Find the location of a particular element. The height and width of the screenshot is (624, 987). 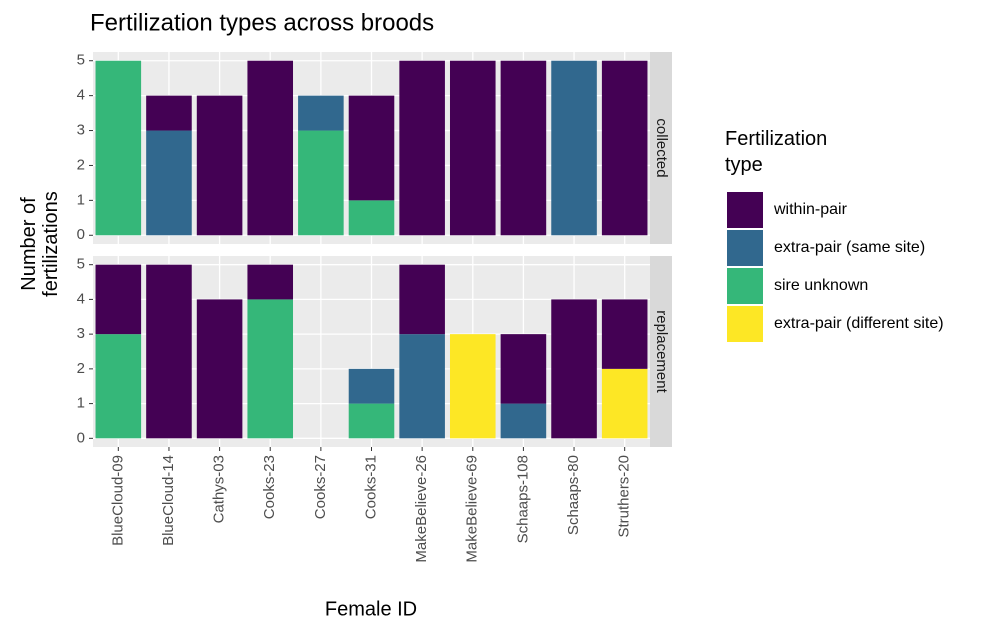

x-tick-label: MakeBelieve-26 is located at coordinates (421, 509).